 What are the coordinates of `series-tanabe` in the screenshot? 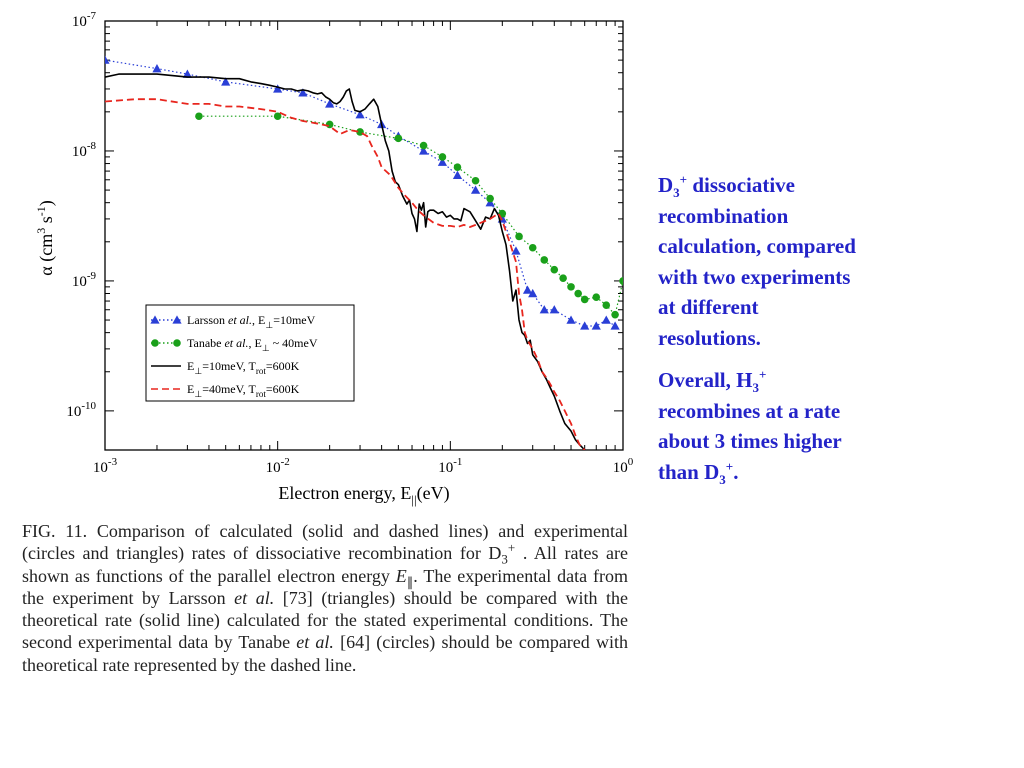 It's located at (409, 215).